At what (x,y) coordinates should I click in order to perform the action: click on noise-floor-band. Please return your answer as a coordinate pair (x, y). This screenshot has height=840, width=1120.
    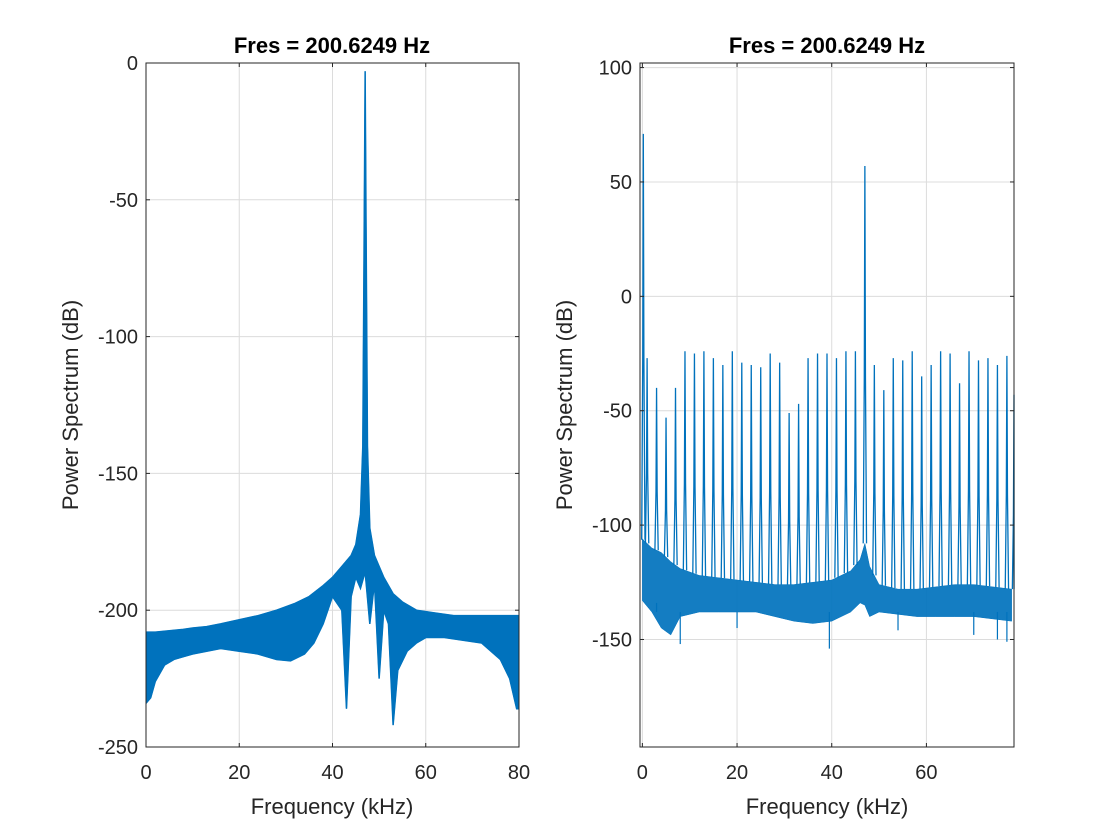
    Looking at the image, I should click on (827, 587).